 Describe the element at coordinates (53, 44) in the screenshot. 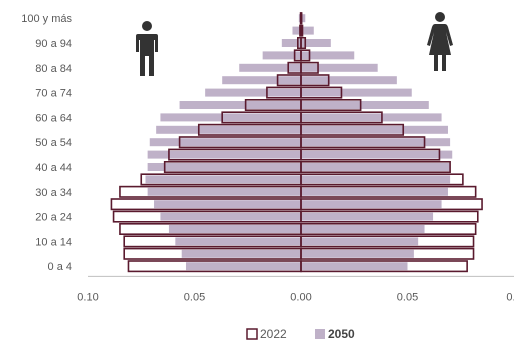

I see `age-label: 90 a 94` at that location.